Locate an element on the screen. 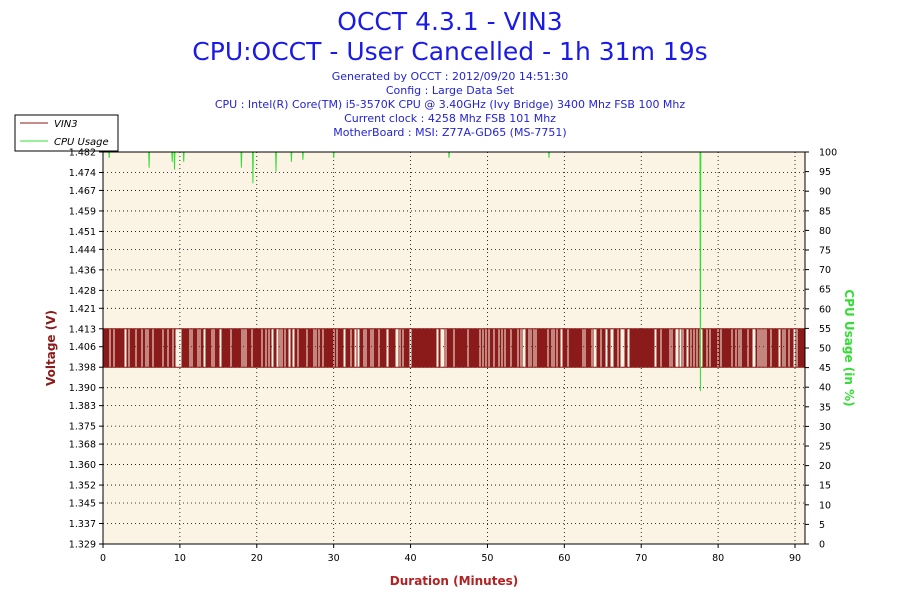 Image resolution: width=900 pixels, height=600 pixels. x-tick-label: 80 is located at coordinates (718, 558).